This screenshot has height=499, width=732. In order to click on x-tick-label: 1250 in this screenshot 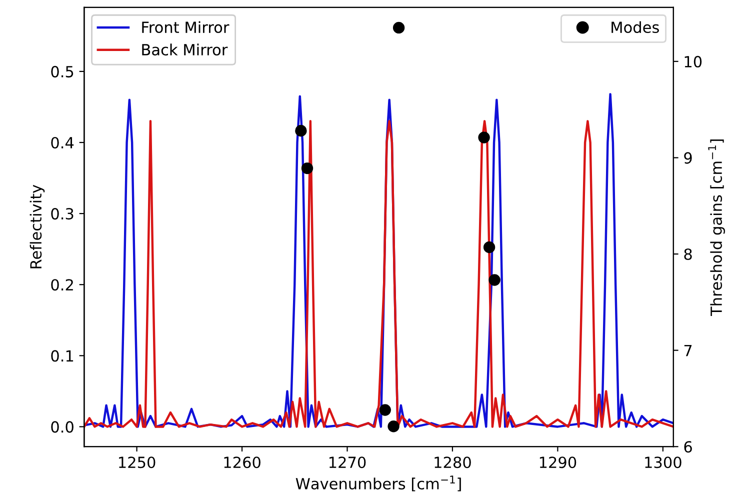, I will do `click(137, 462)`.